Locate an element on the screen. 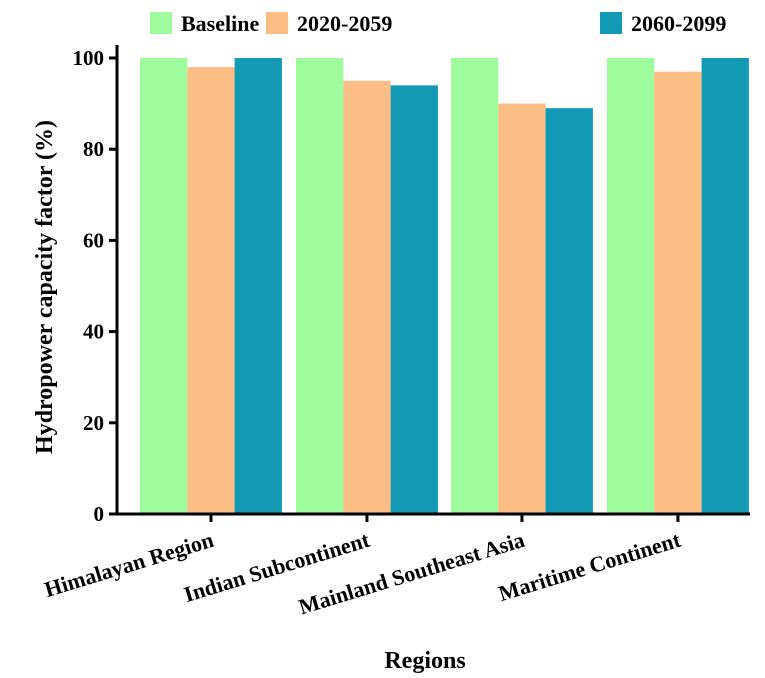  bar-baseline-himalayan-region is located at coordinates (164, 286).